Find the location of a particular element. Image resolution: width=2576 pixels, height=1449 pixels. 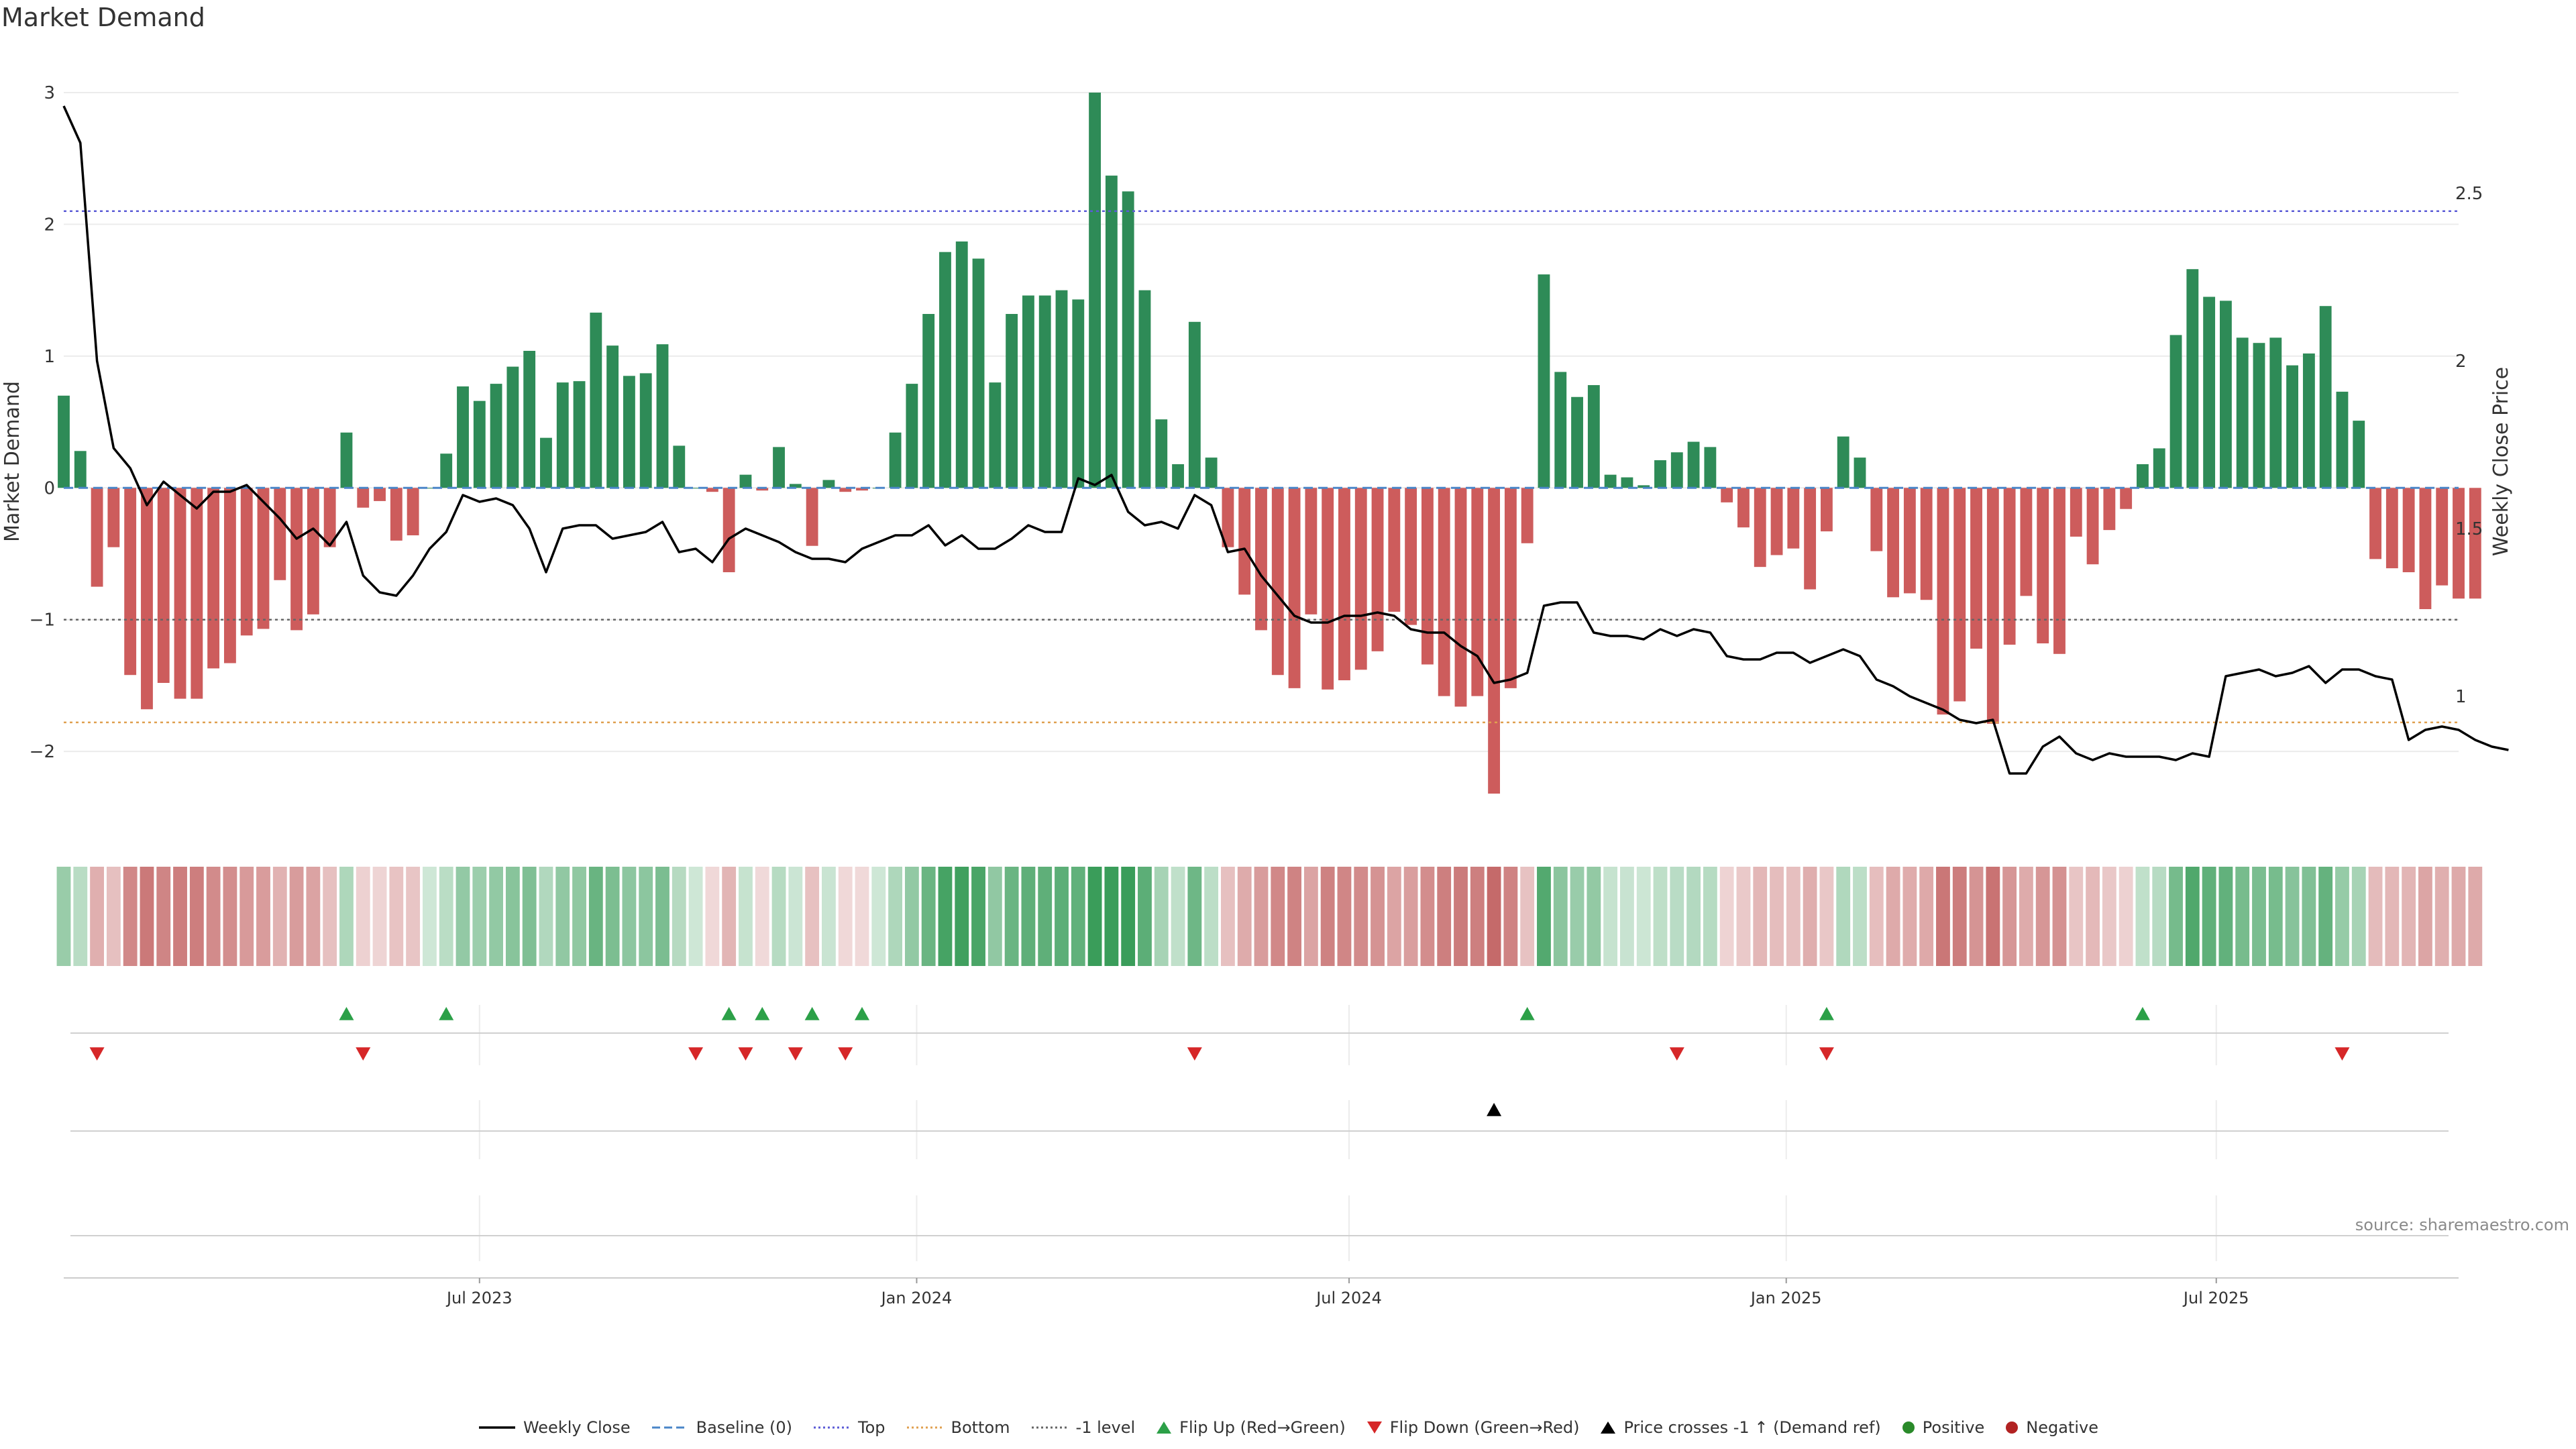

x-tick-label: Jul 2023 is located at coordinates (479, 1298).